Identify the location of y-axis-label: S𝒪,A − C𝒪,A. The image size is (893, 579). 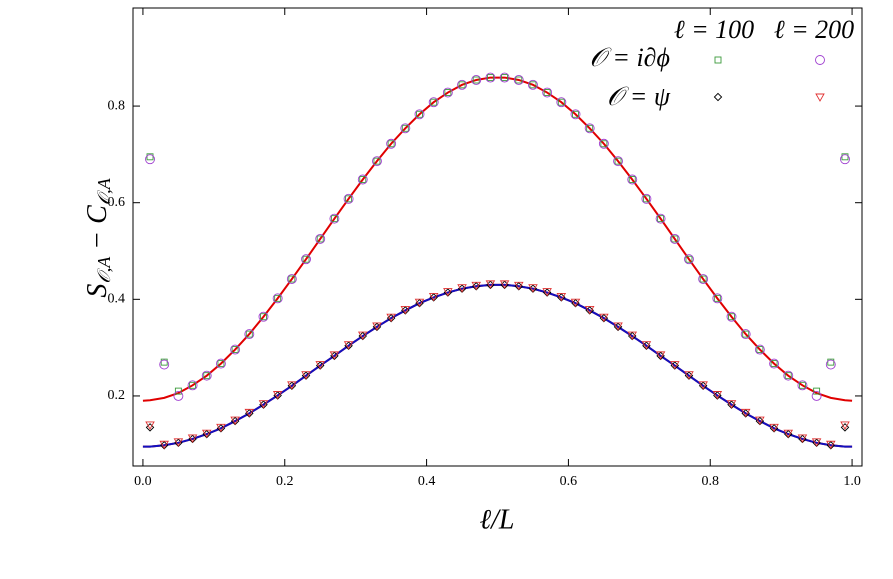
(98, 237).